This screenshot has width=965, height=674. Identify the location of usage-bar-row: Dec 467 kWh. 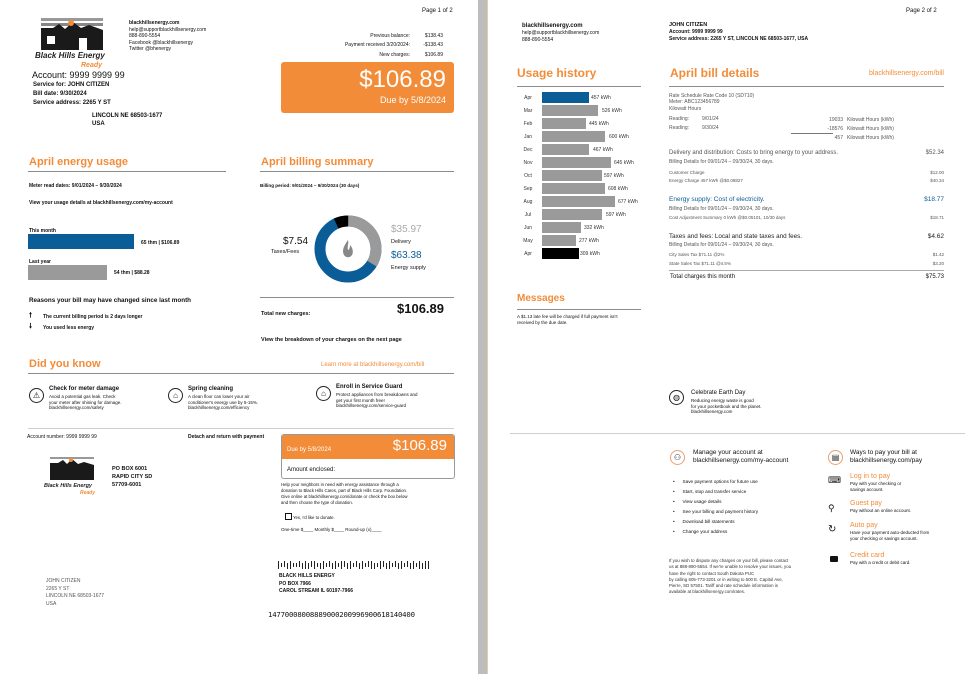
(592, 150).